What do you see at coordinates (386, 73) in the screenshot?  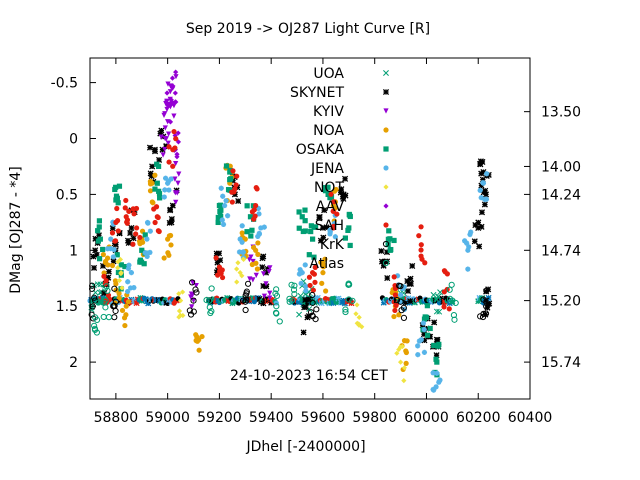 I see `legend-marker-glyph` at bounding box center [386, 73].